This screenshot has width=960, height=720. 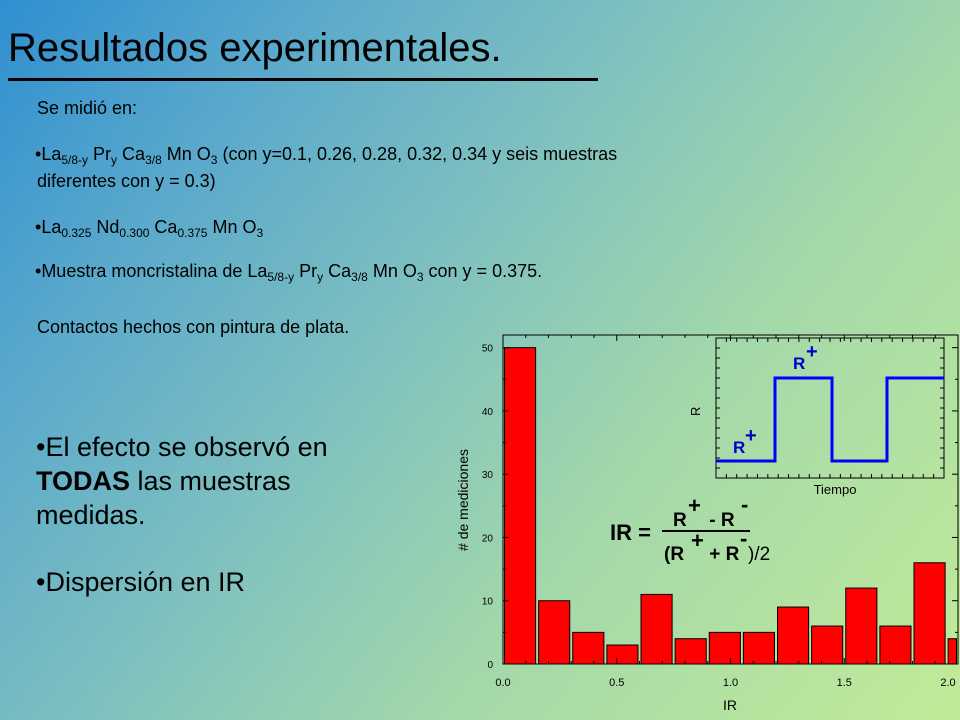 I want to click on formula-den-sign2: -, so click(x=743, y=538).